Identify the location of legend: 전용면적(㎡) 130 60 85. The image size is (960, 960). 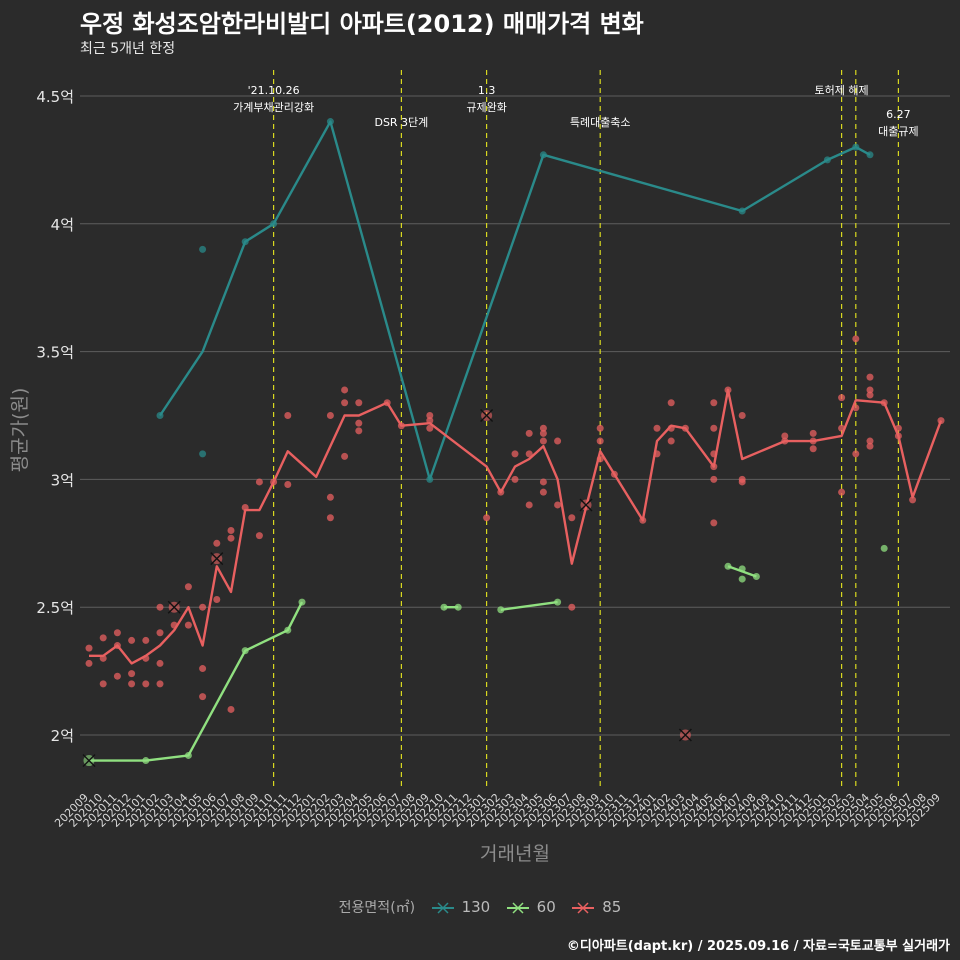
(480, 907).